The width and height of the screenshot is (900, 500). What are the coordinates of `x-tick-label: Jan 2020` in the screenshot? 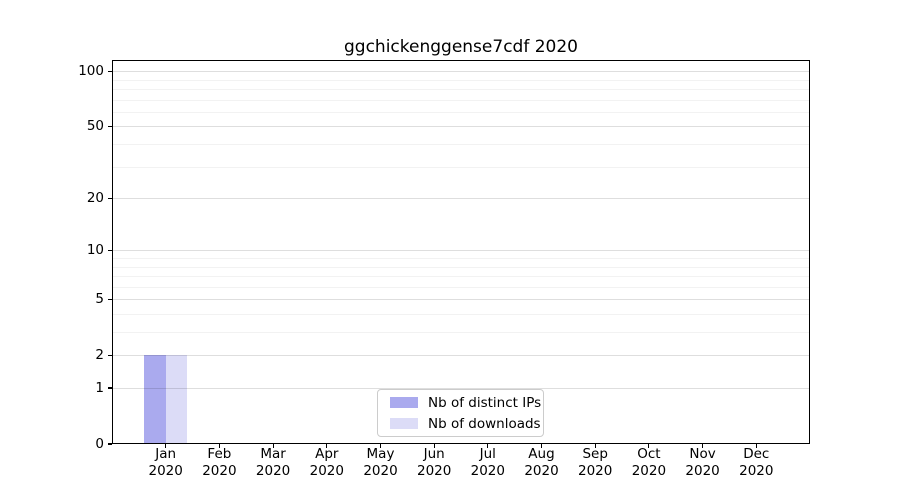 It's located at (166, 463).